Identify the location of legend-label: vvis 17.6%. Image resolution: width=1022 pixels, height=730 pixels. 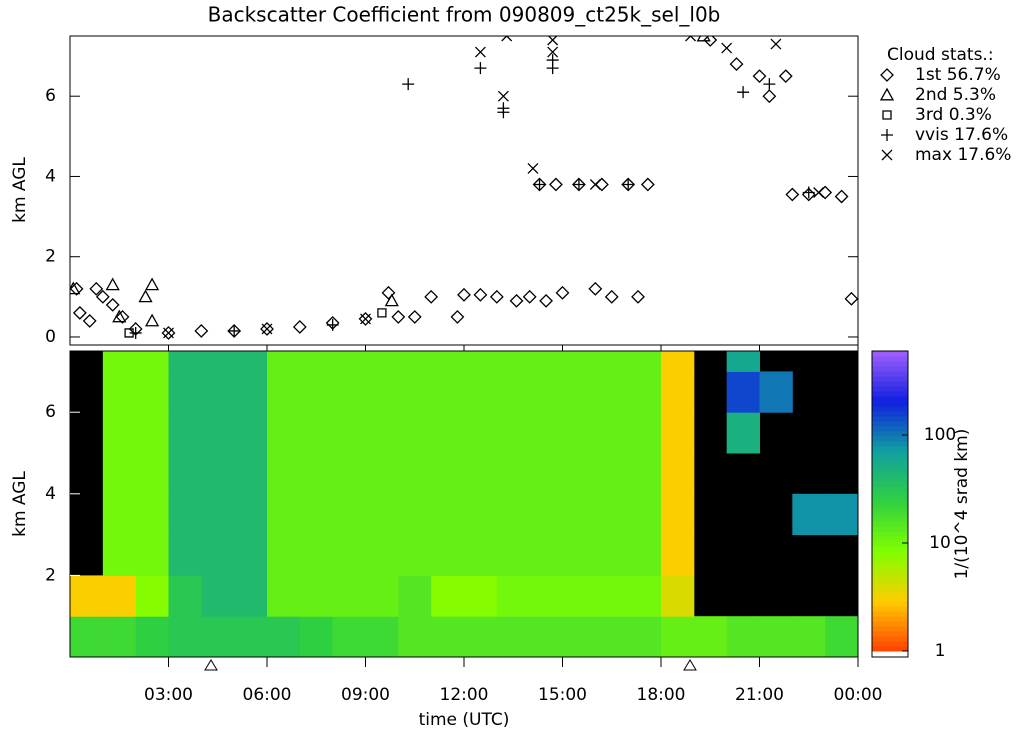
(961, 135).